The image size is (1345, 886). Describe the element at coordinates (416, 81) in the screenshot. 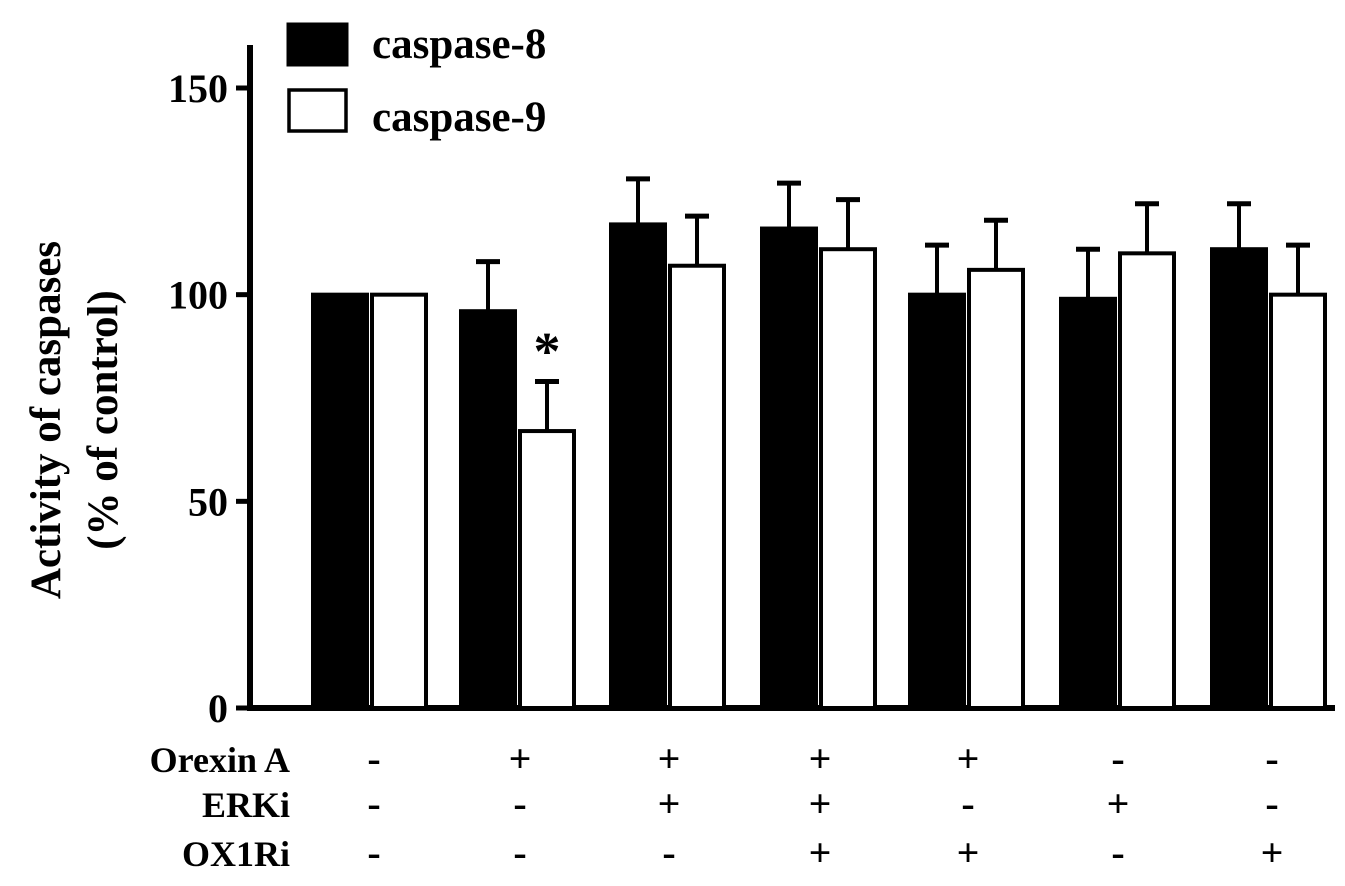

I see `legend: caspase-8 caspase-9` at that location.